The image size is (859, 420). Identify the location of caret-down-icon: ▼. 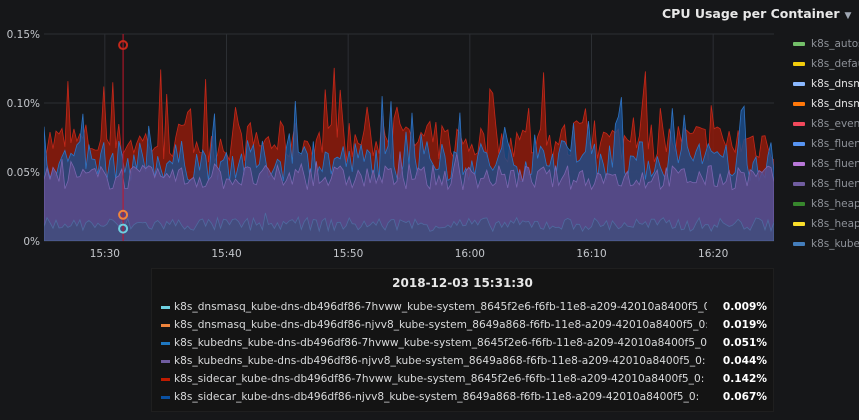
(848, 16).